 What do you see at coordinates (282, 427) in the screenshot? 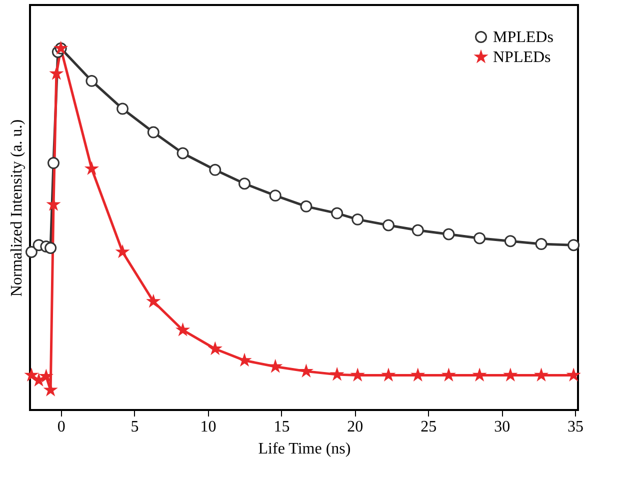
I see `x-tick-label: 15` at bounding box center [282, 427].